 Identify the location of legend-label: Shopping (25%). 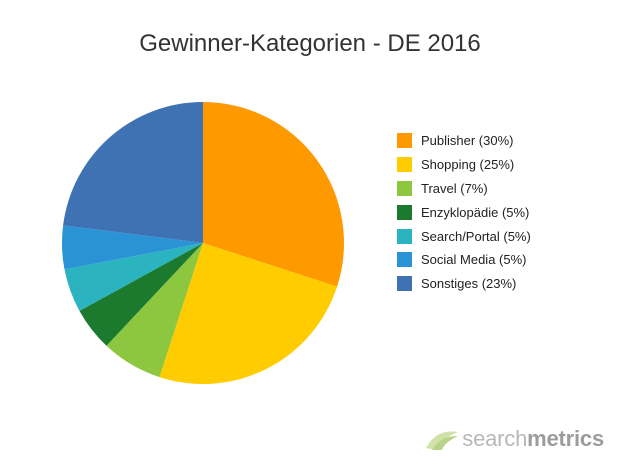
(468, 165).